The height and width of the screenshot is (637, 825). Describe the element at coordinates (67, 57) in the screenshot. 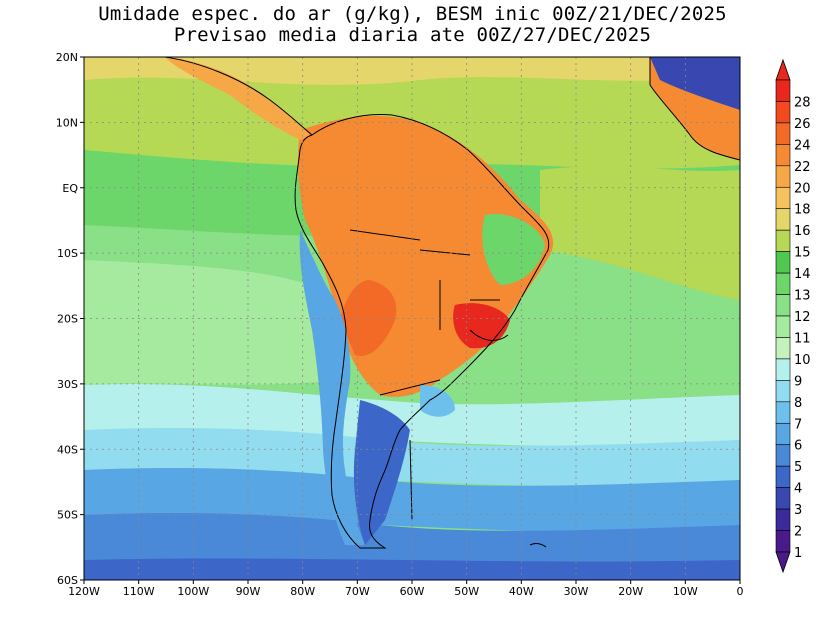

I see `lat-tick-label: 20N` at that location.